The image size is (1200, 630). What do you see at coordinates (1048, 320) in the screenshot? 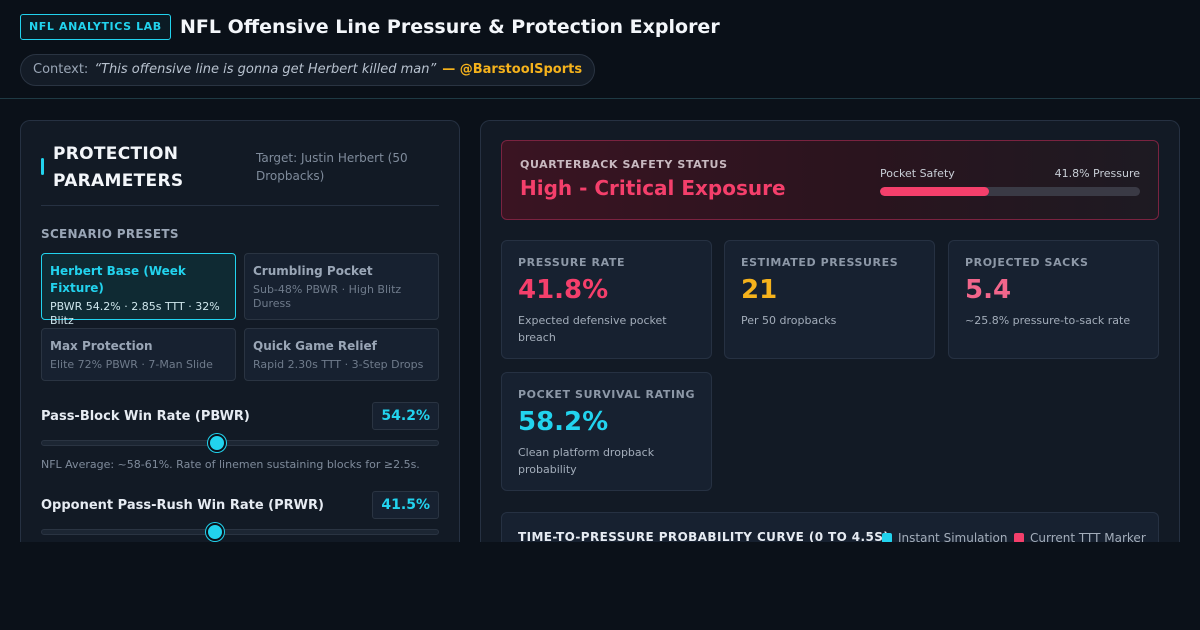
I see `metric-desc: ~25.8% pressure-to-sack rate` at bounding box center [1048, 320].